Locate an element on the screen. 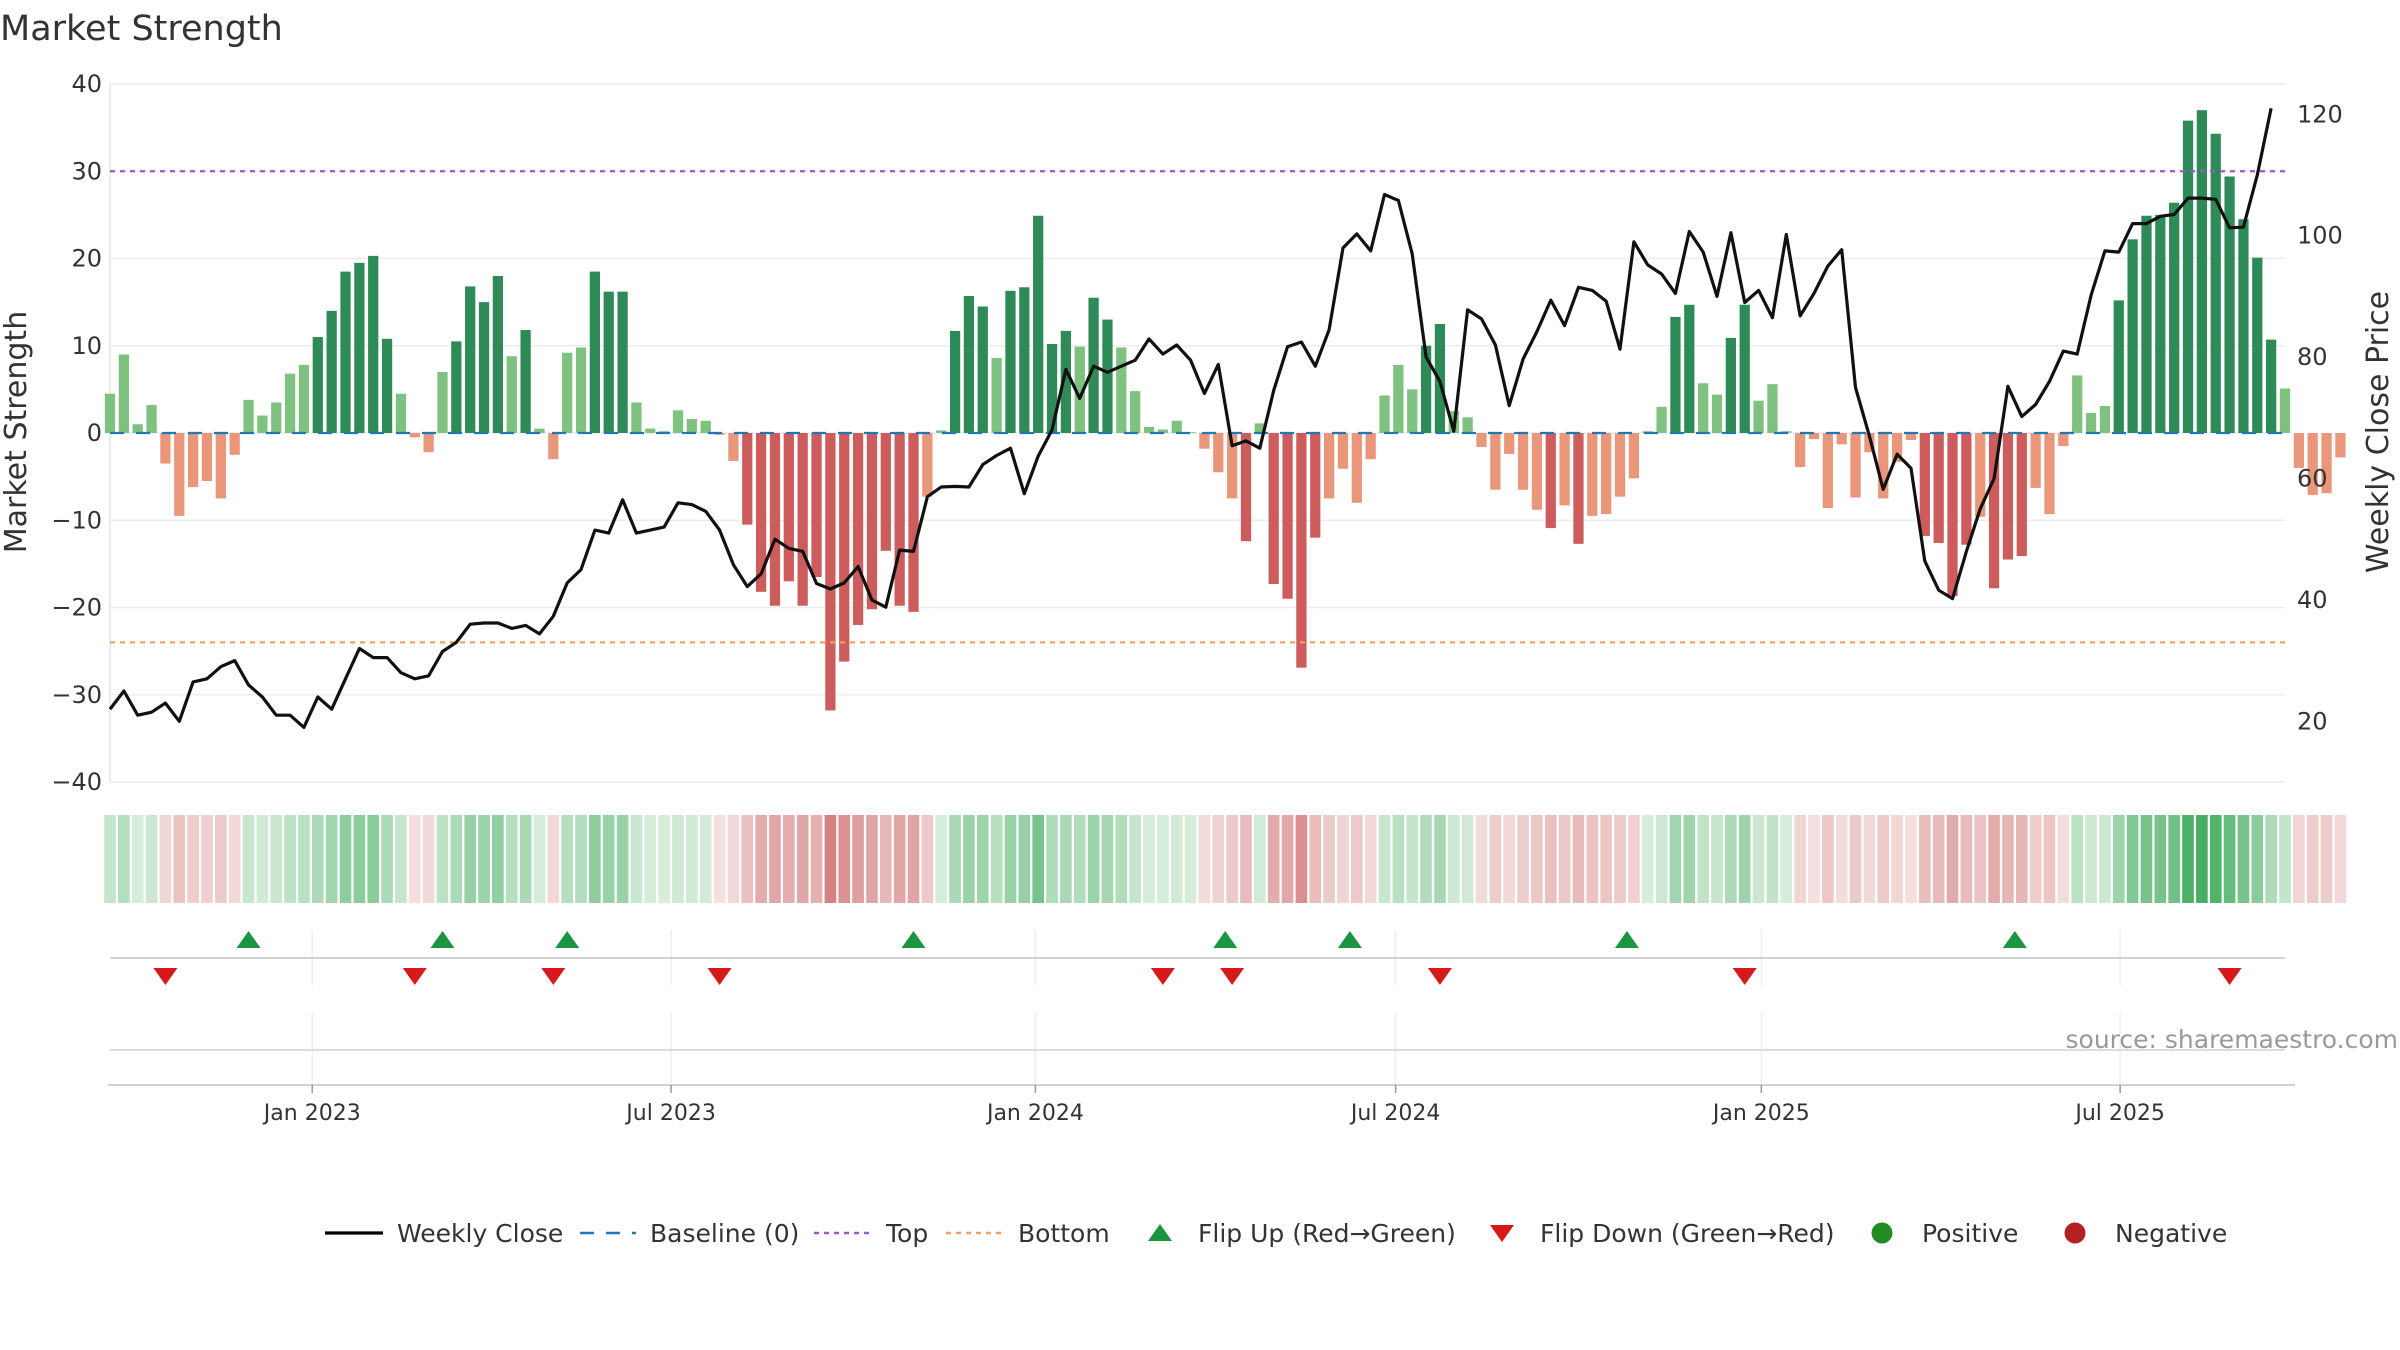 The image size is (2400, 1350). right-axis-ticks: 20 40 60 80 100 120 is located at coordinates (2320, 417).